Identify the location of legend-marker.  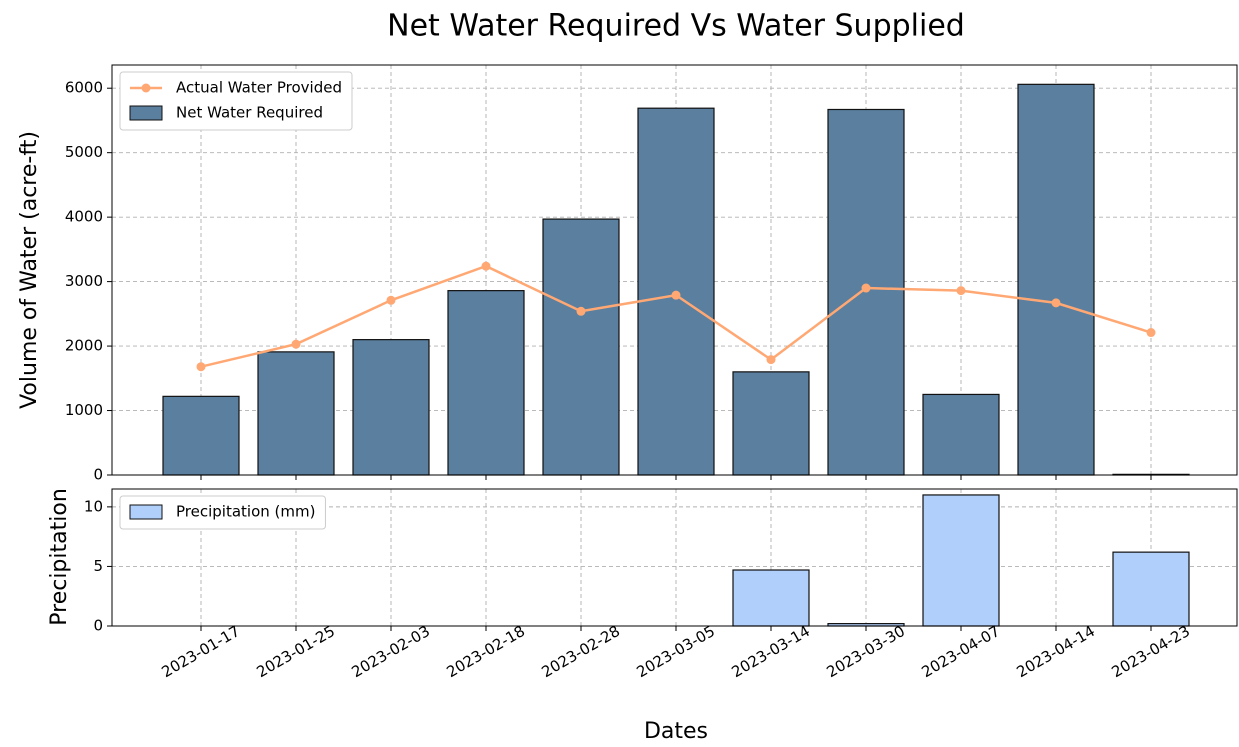
(146, 88).